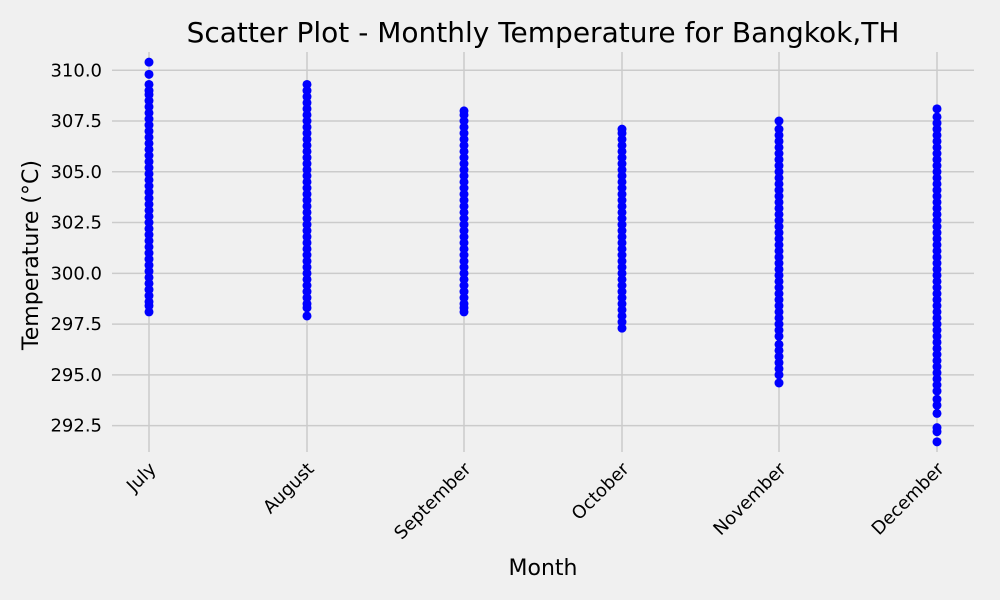 The width and height of the screenshot is (1000, 600). What do you see at coordinates (76, 324) in the screenshot?
I see `y-tick-label: 297.5` at bounding box center [76, 324].